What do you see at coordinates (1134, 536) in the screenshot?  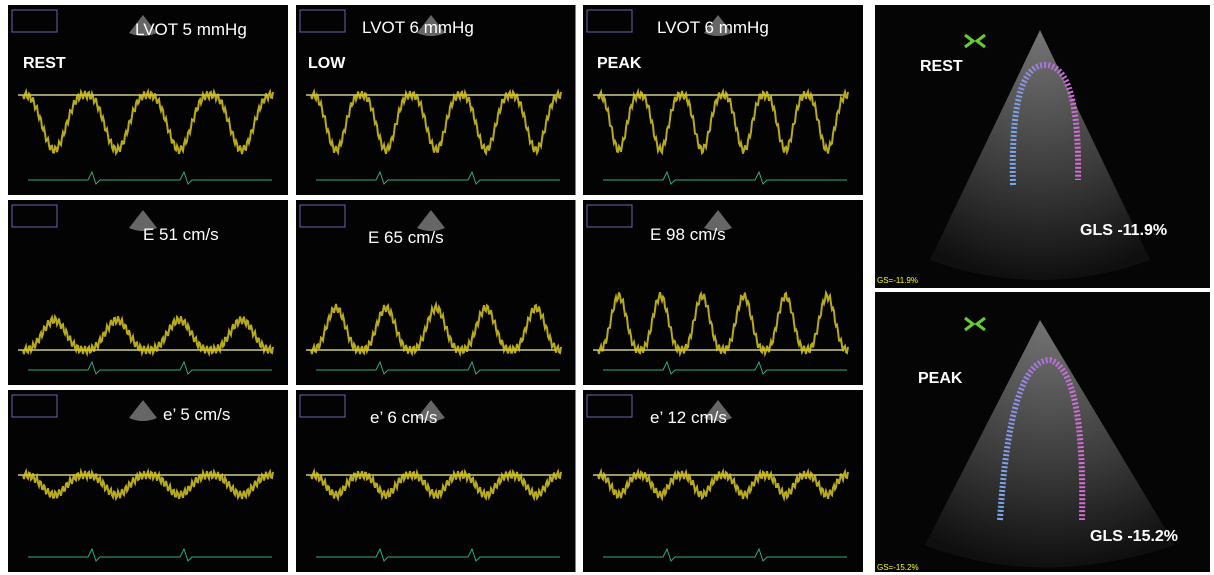 I see `gls-label: GLS -15.2%` at bounding box center [1134, 536].